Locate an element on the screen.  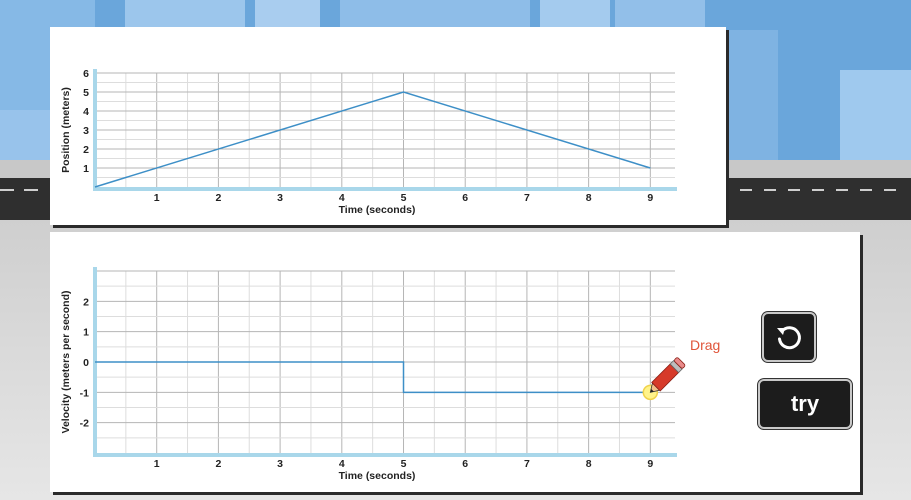
y-axis-title: Position (meters) is located at coordinates (66, 130).